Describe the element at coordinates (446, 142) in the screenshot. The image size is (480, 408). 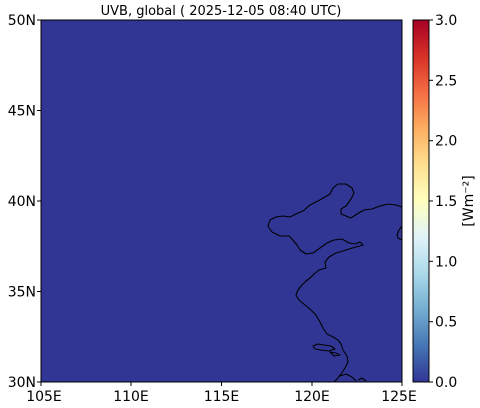
I see `colorbar-tick-label: 2.0` at that location.